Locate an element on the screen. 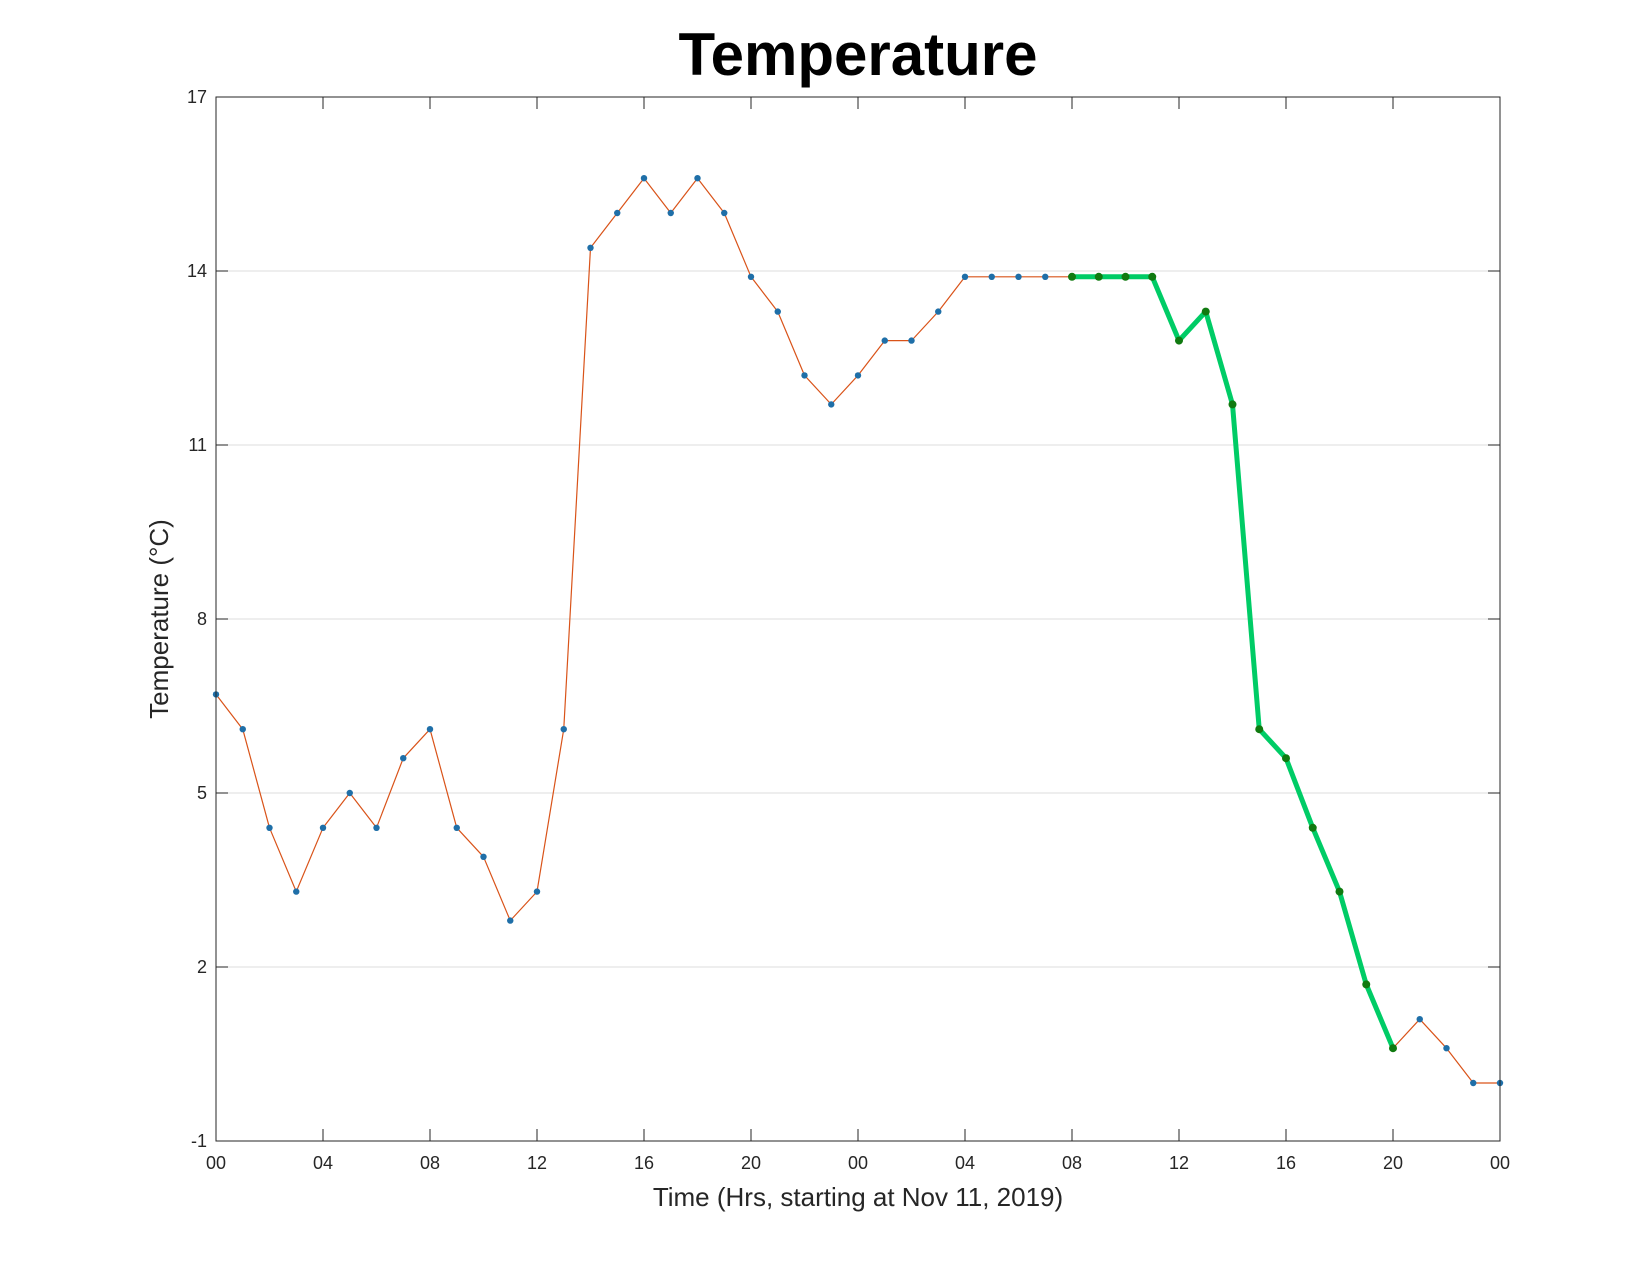  y-tick-label: -1 is located at coordinates (199, 1141).